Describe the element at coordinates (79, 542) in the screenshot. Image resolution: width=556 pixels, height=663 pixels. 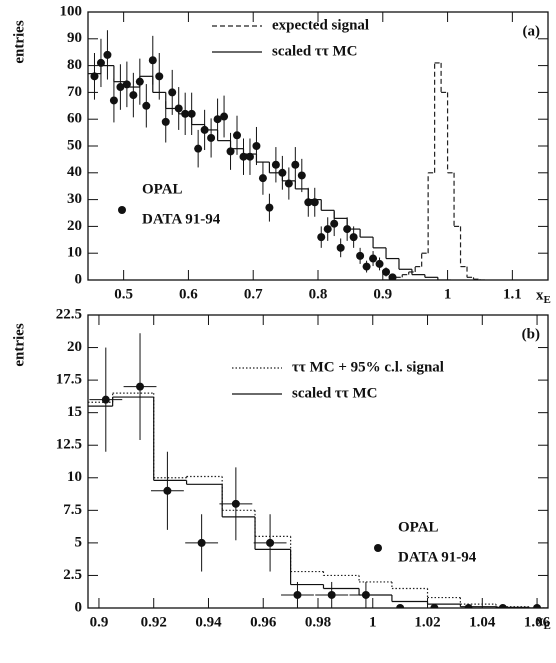
I see `y-tick-label: 5` at that location.